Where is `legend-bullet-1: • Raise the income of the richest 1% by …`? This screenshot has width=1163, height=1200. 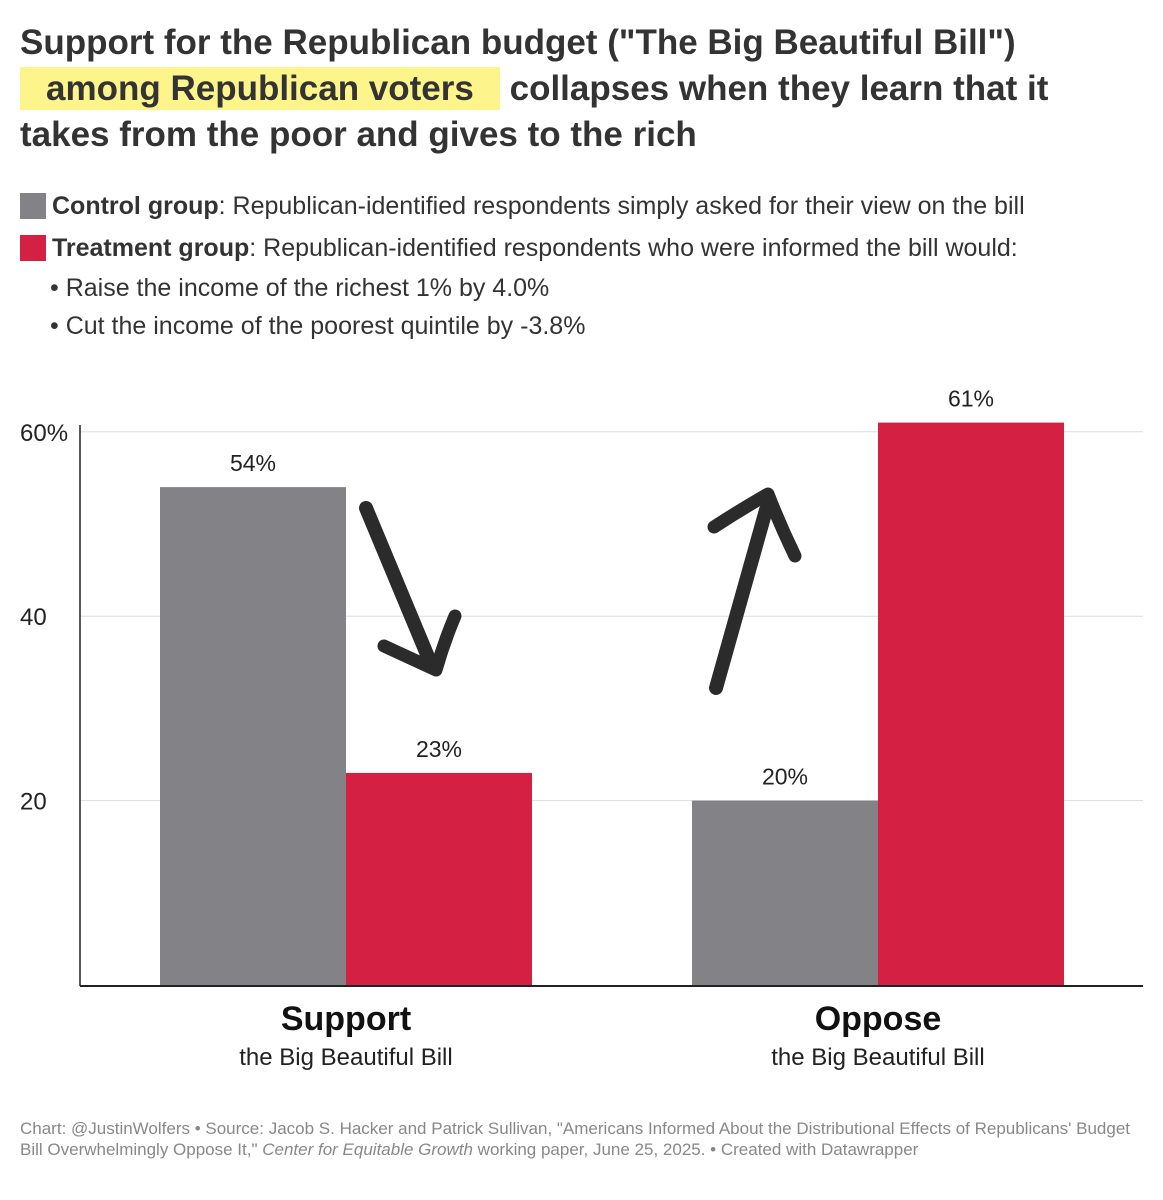
legend-bullet-1: • Raise the income of the richest 1% by … is located at coordinates (300, 288).